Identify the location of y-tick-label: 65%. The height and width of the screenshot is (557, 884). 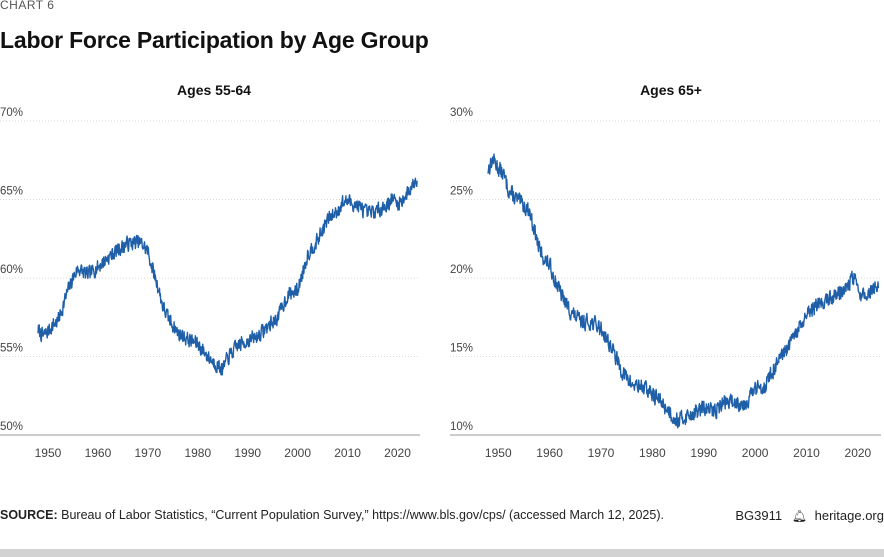
(11, 192).